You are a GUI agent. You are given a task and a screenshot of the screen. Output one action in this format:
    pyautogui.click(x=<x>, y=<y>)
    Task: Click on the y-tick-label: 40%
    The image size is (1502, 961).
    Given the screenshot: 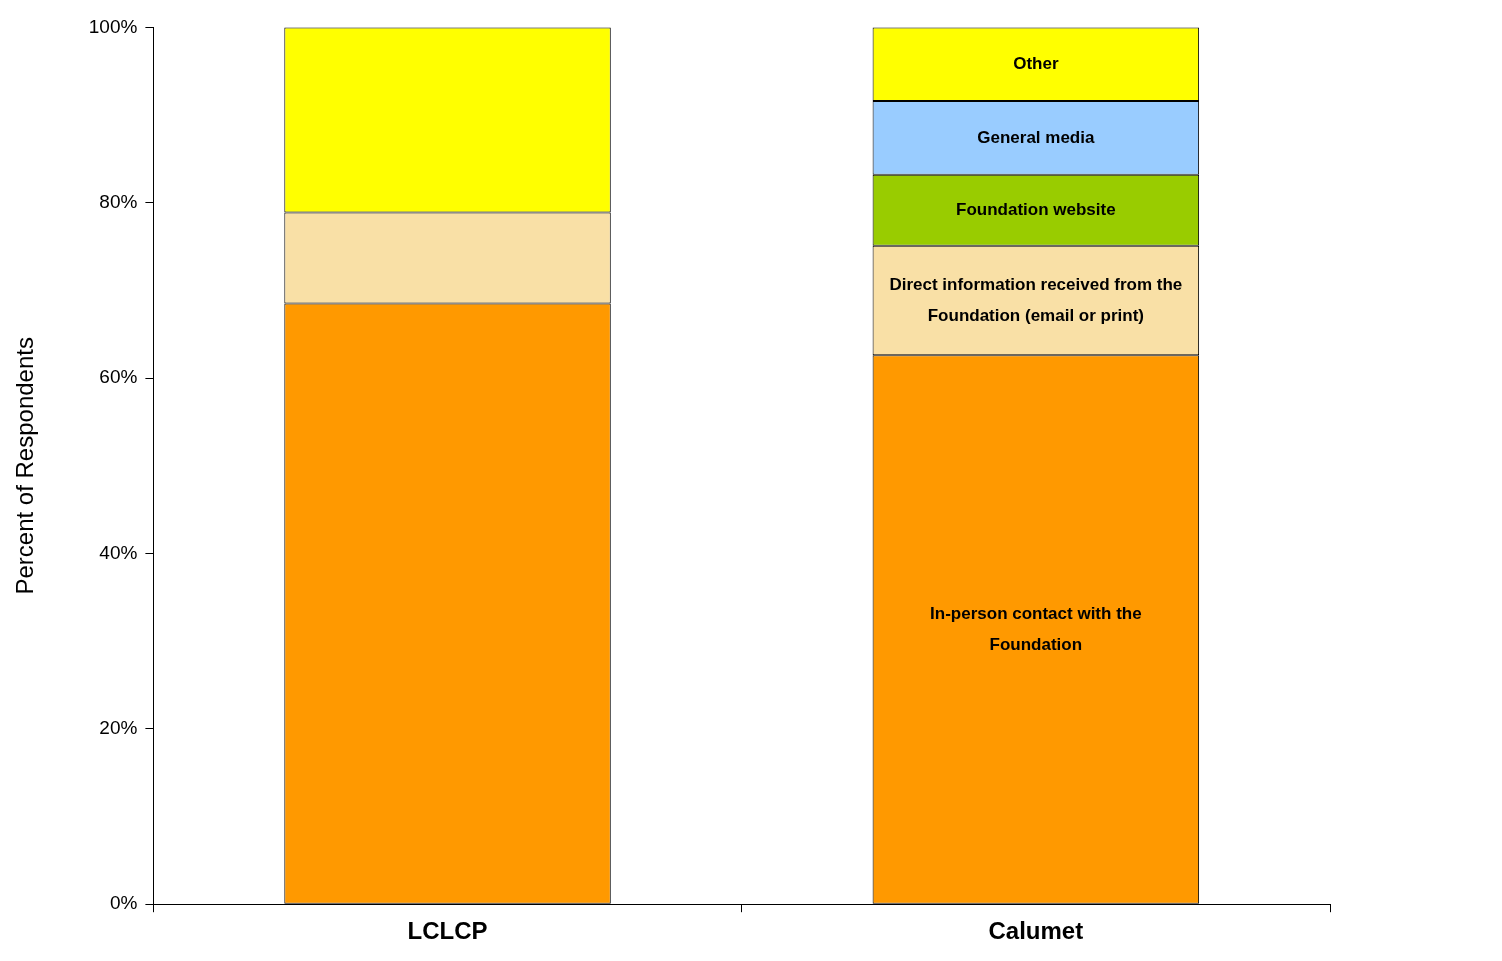 What is the action you would take?
    pyautogui.click(x=118, y=552)
    